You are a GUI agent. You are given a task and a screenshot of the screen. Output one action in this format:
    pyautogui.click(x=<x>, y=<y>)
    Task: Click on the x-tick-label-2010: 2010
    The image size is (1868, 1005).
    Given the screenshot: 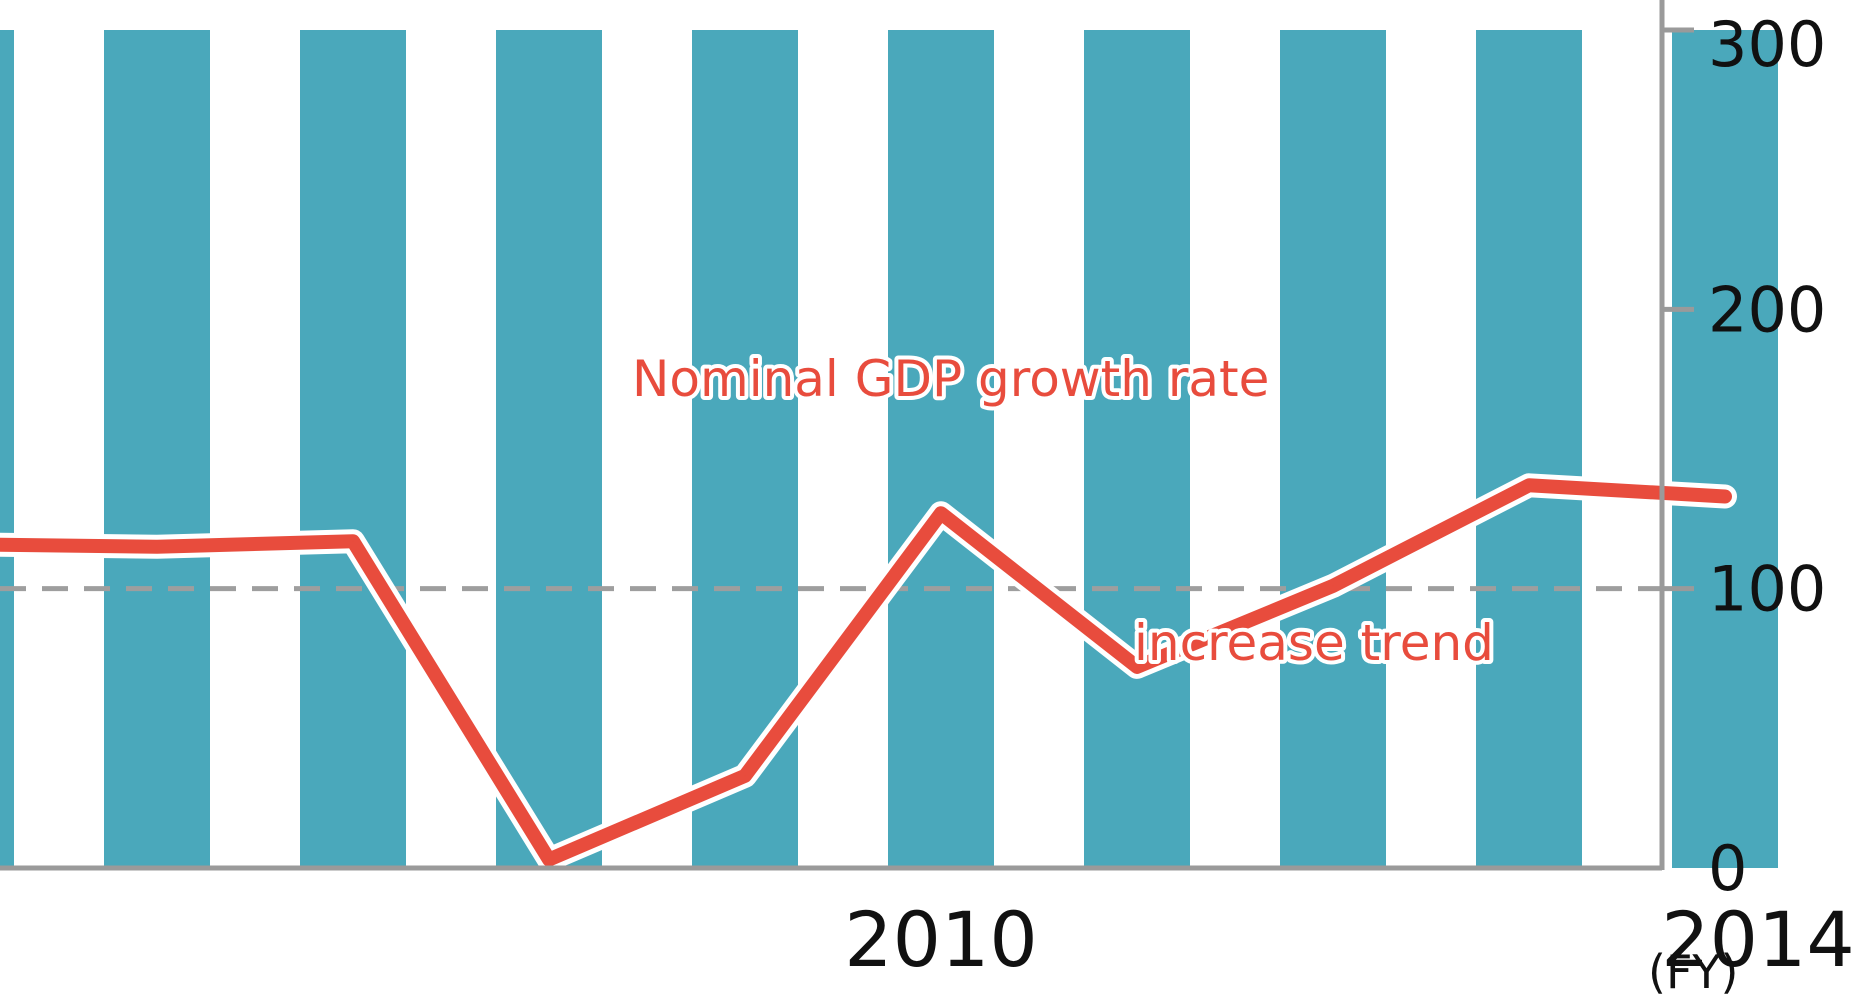 What is the action you would take?
    pyautogui.click(x=940, y=939)
    